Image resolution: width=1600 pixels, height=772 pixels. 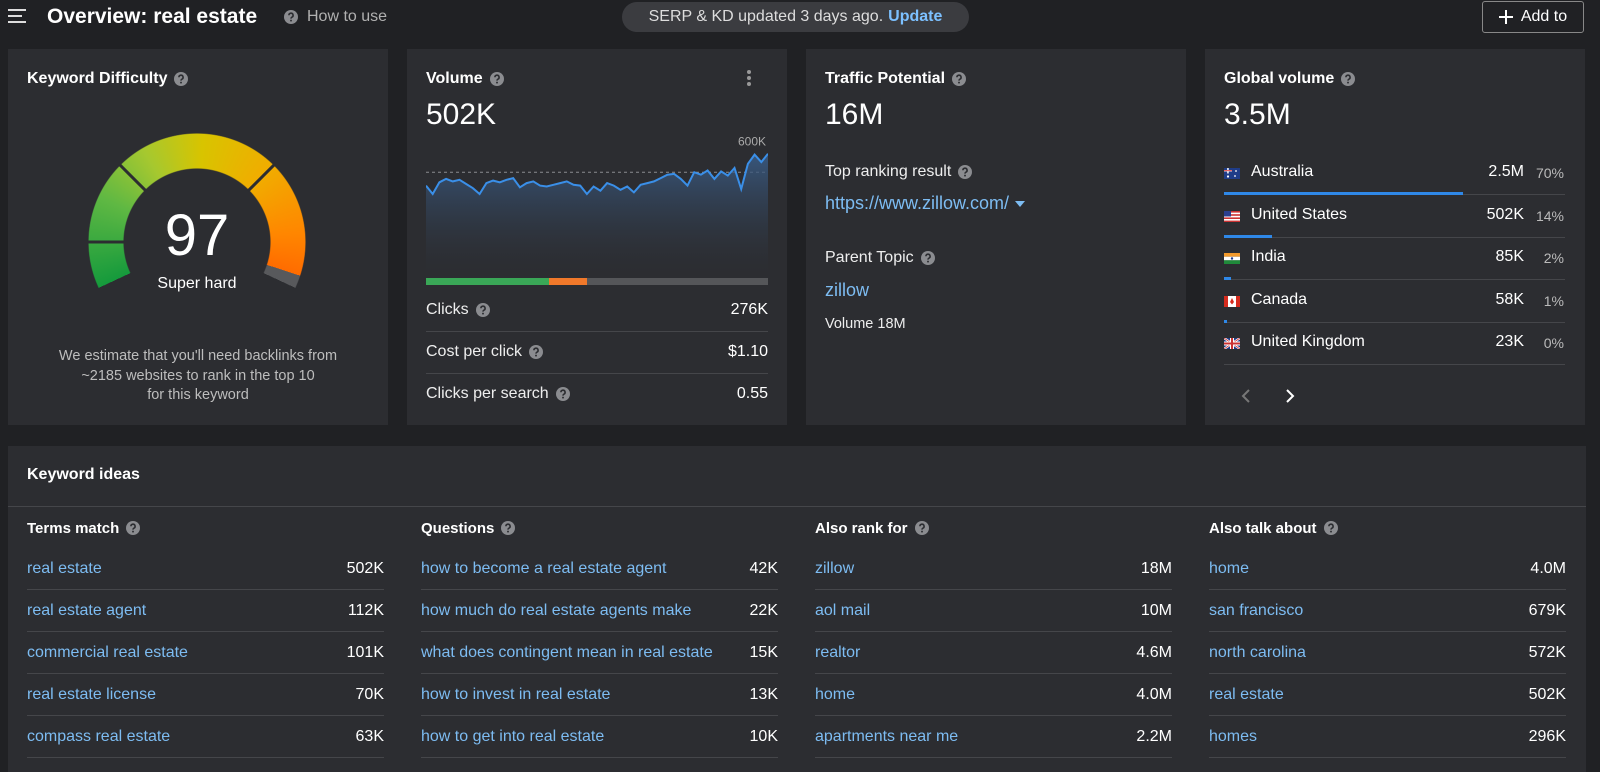 I want to click on country-share-bar, so click(x=1343, y=193).